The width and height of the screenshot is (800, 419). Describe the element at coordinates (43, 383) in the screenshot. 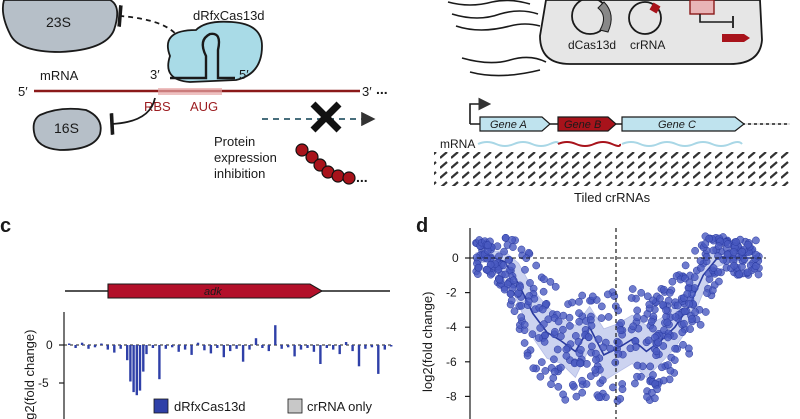

I see `panel-c-ytick-label-m5: -5` at that location.